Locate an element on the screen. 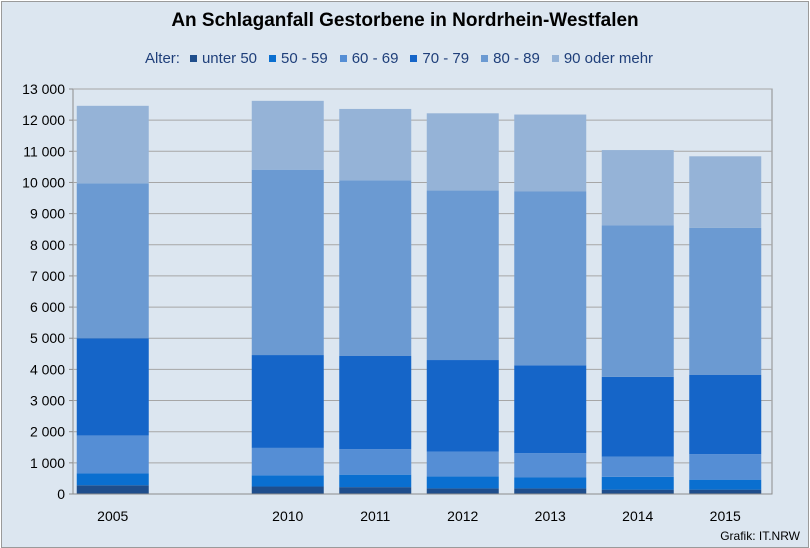 The width and height of the screenshot is (810, 548). y-tick-label: 6 000 is located at coordinates (47, 307).